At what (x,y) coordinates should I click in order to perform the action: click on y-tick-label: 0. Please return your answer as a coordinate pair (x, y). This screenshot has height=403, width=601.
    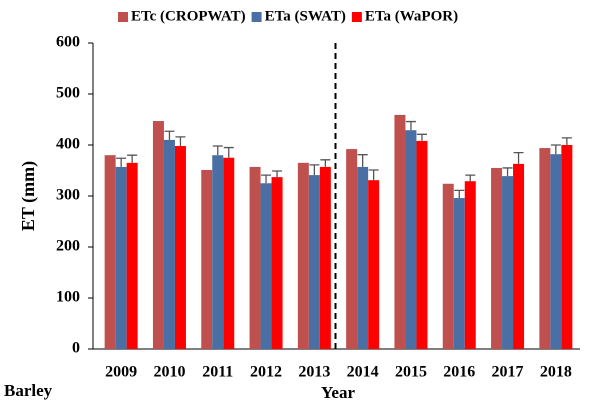
    Looking at the image, I should click on (76, 348).